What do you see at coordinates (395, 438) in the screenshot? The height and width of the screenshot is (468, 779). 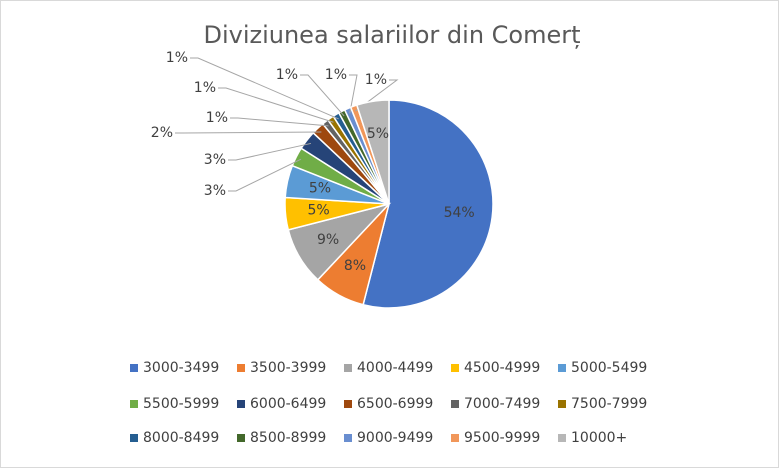 I see `legend-label: 9000-9499` at bounding box center [395, 438].